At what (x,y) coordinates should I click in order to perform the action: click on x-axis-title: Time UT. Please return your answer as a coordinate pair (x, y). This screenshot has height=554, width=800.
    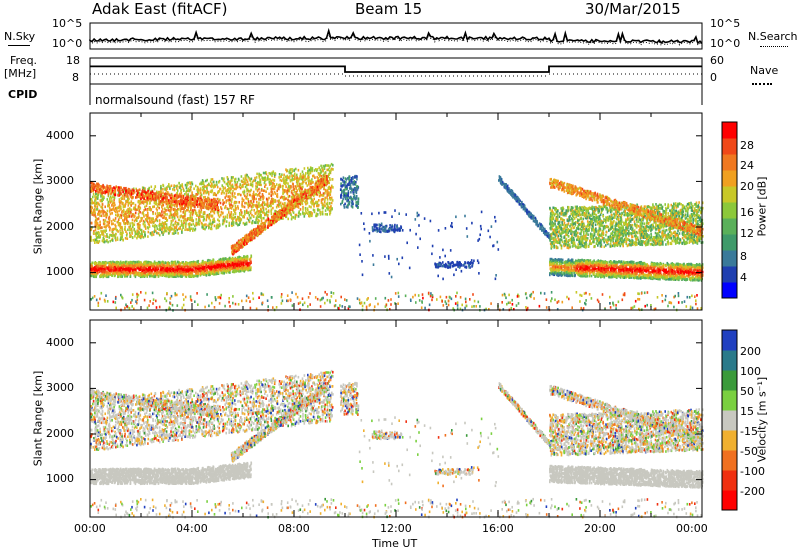
    Looking at the image, I should click on (394, 543).